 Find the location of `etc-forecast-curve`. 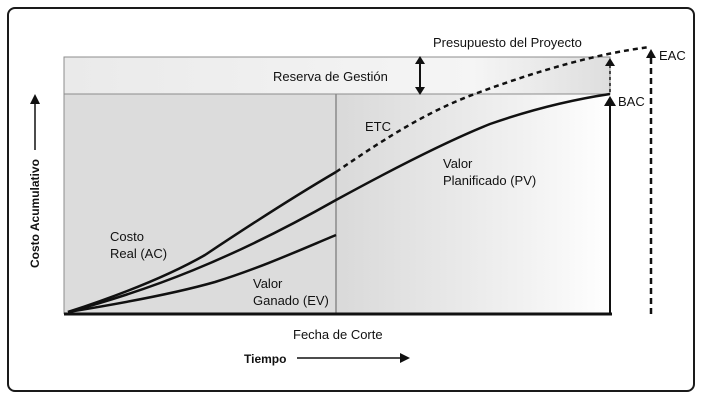

etc-forecast-curve is located at coordinates (493, 109).